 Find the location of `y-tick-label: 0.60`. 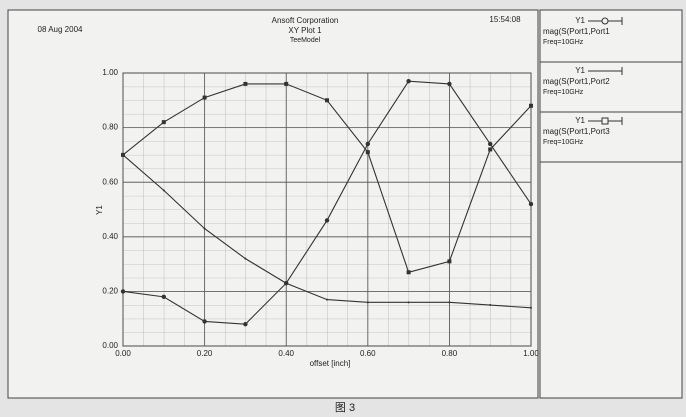

y-tick-label: 0.60 is located at coordinates (110, 181).